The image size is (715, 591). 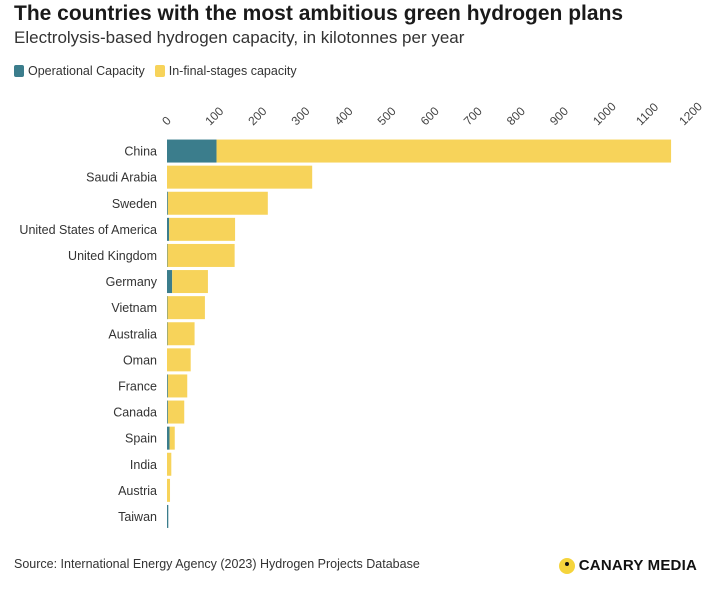 I want to click on x-tick-label-0: 0, so click(x=166, y=120).